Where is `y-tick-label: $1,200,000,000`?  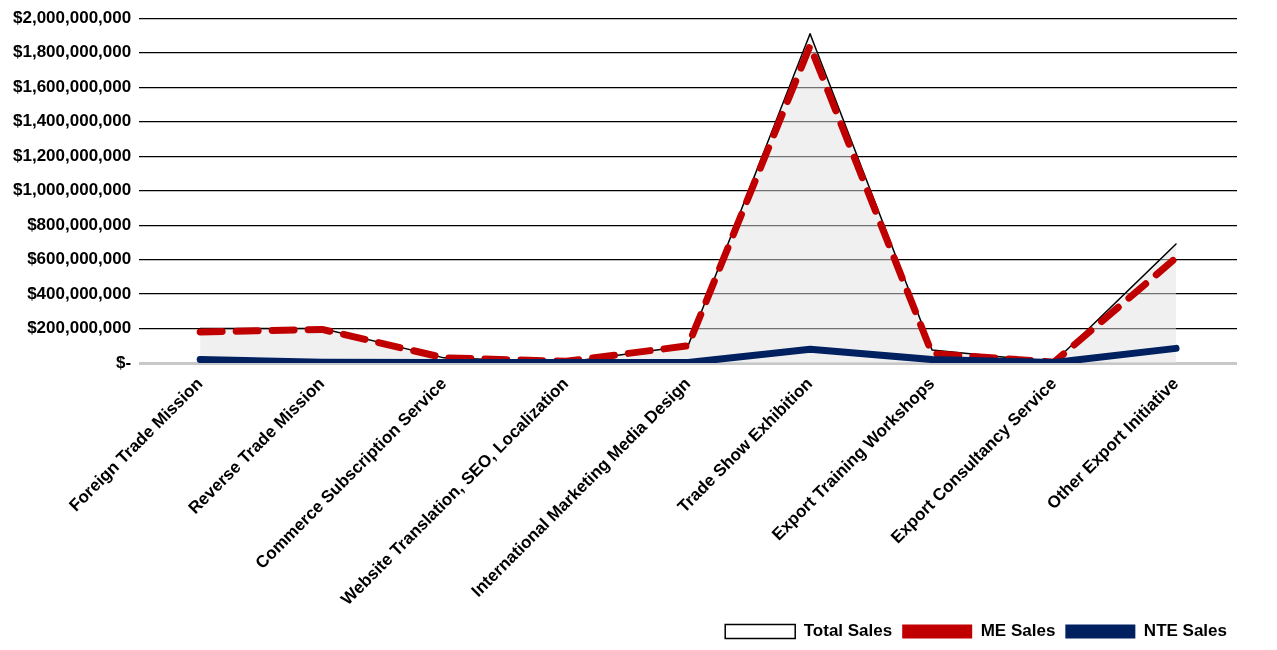
y-tick-label: $1,200,000,000 is located at coordinates (72, 155).